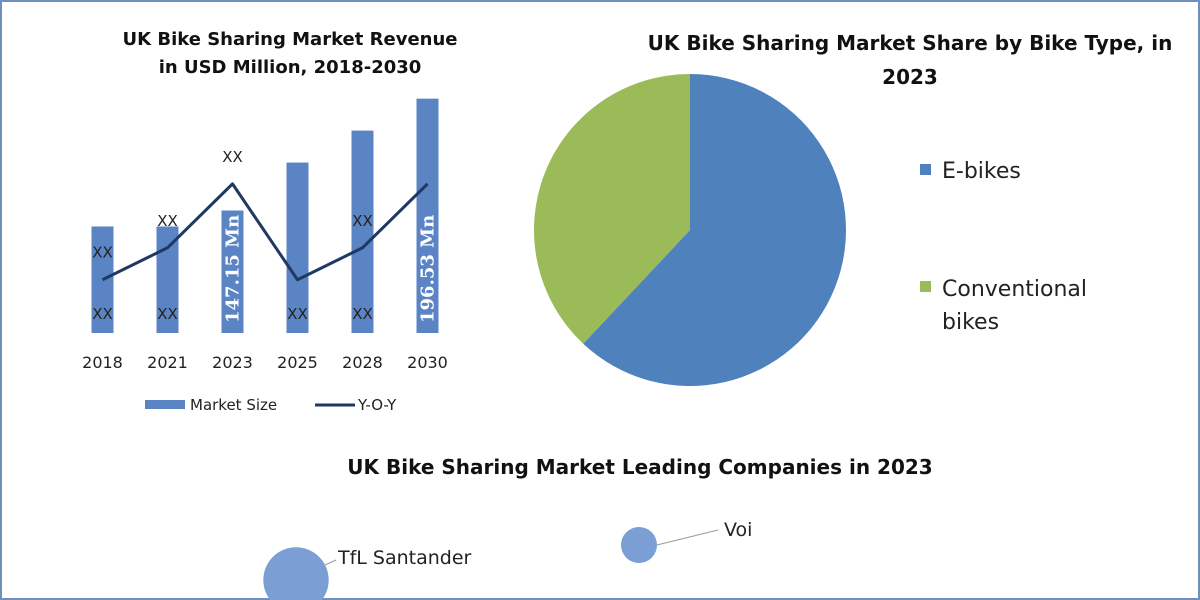  I want to click on bar-2025, so click(297, 247).